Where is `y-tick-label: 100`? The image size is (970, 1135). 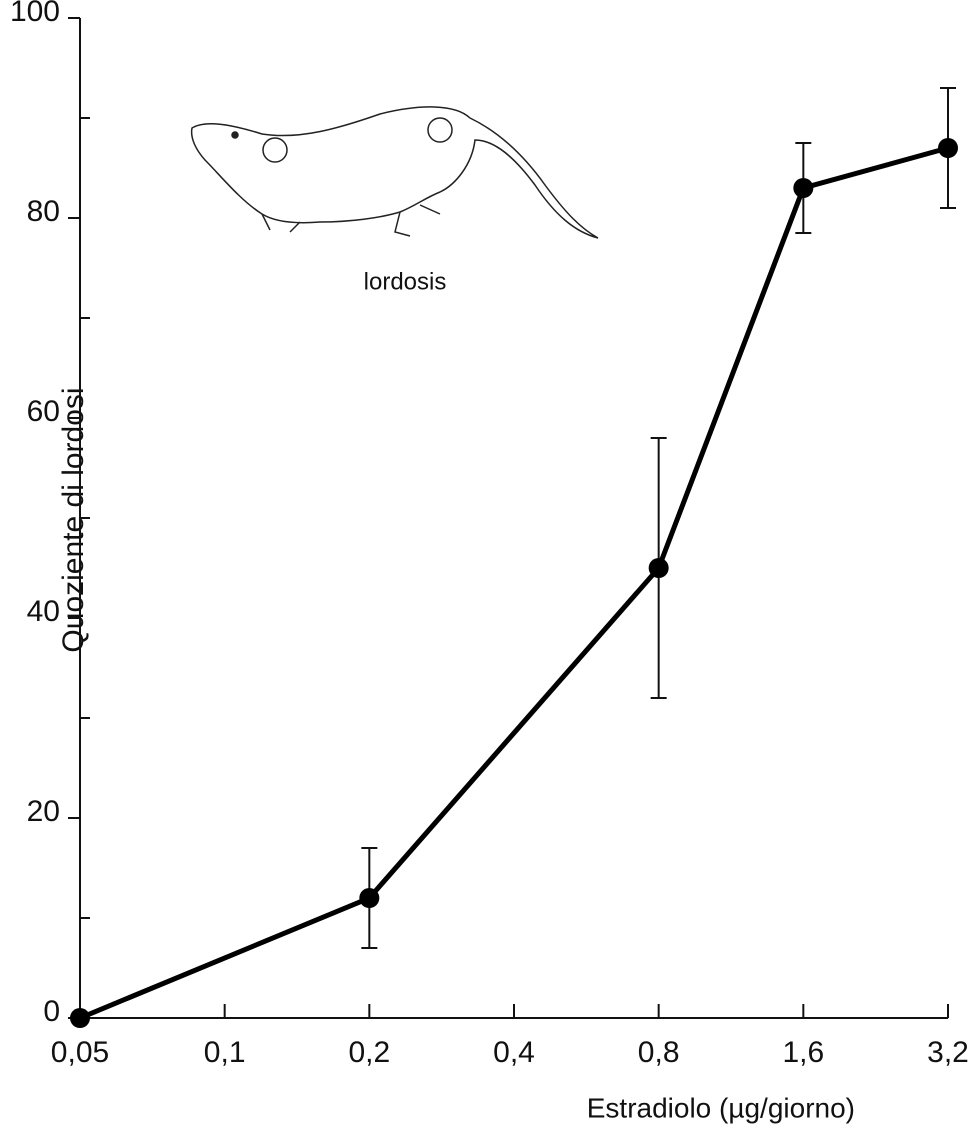
y-tick-label: 100 is located at coordinates (35, 14).